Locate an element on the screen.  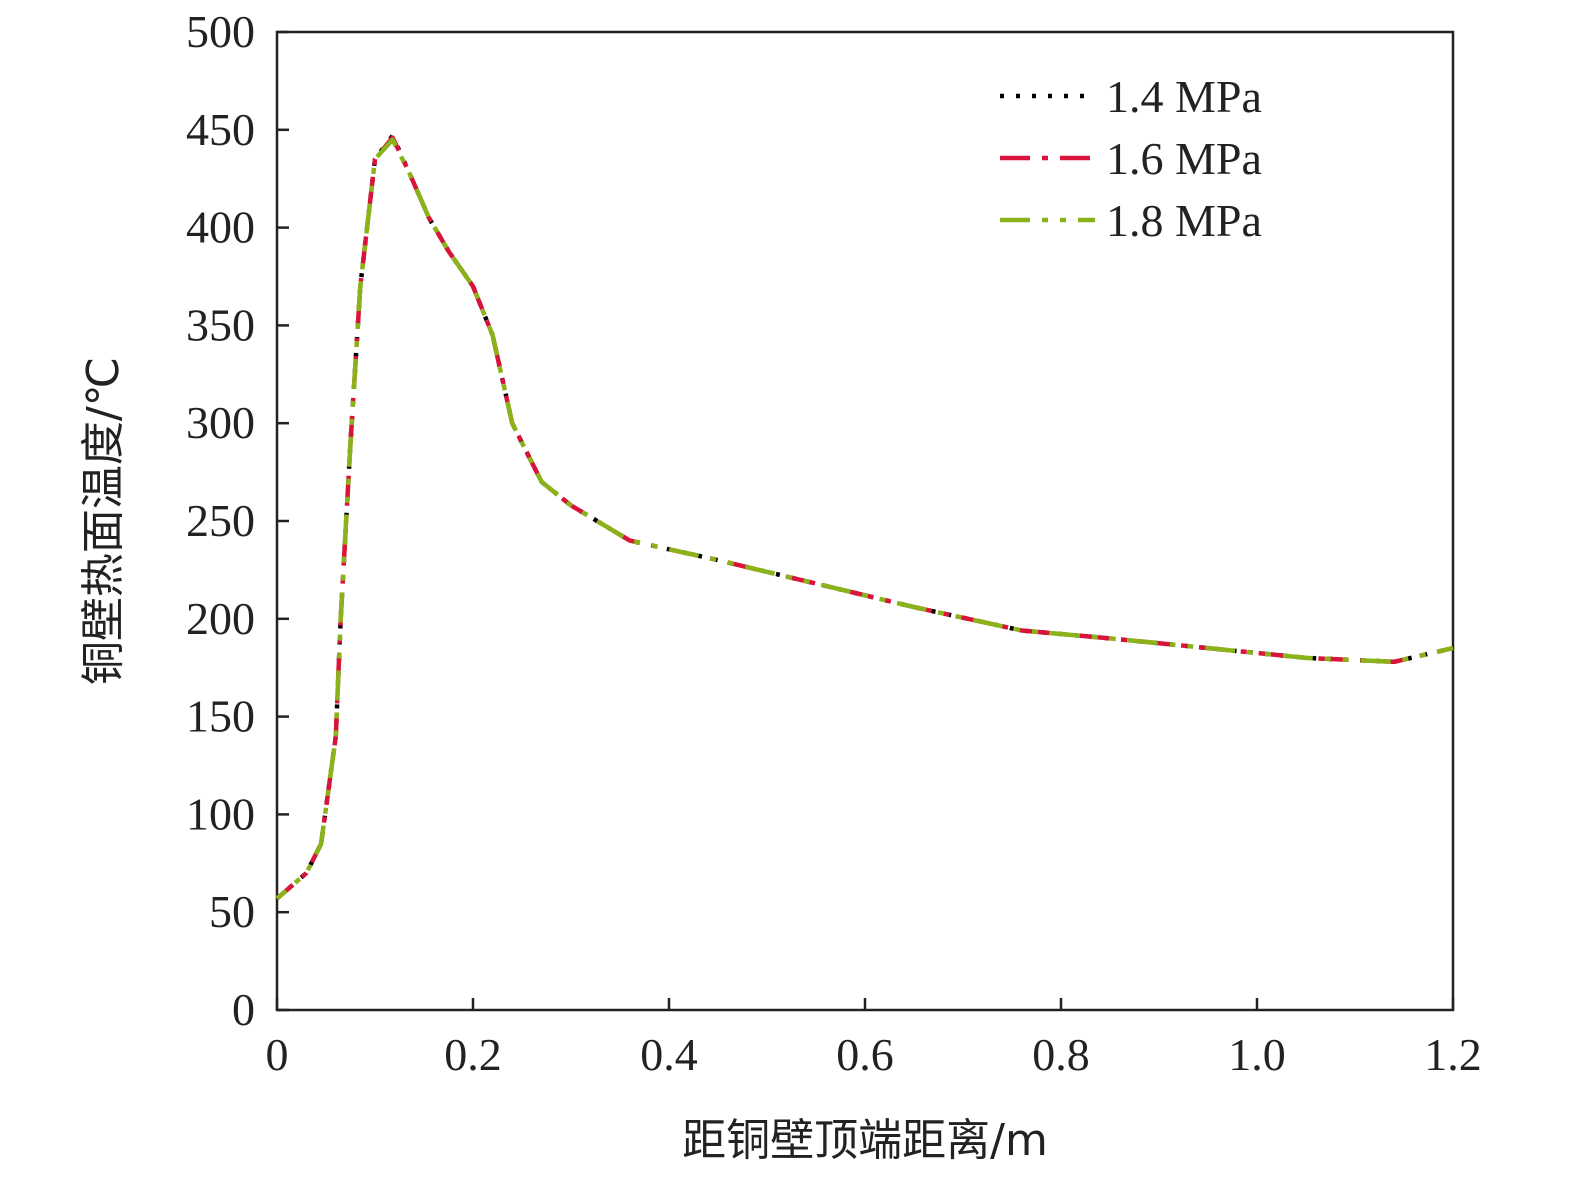
y-tick-label: 300 is located at coordinates (220, 422).